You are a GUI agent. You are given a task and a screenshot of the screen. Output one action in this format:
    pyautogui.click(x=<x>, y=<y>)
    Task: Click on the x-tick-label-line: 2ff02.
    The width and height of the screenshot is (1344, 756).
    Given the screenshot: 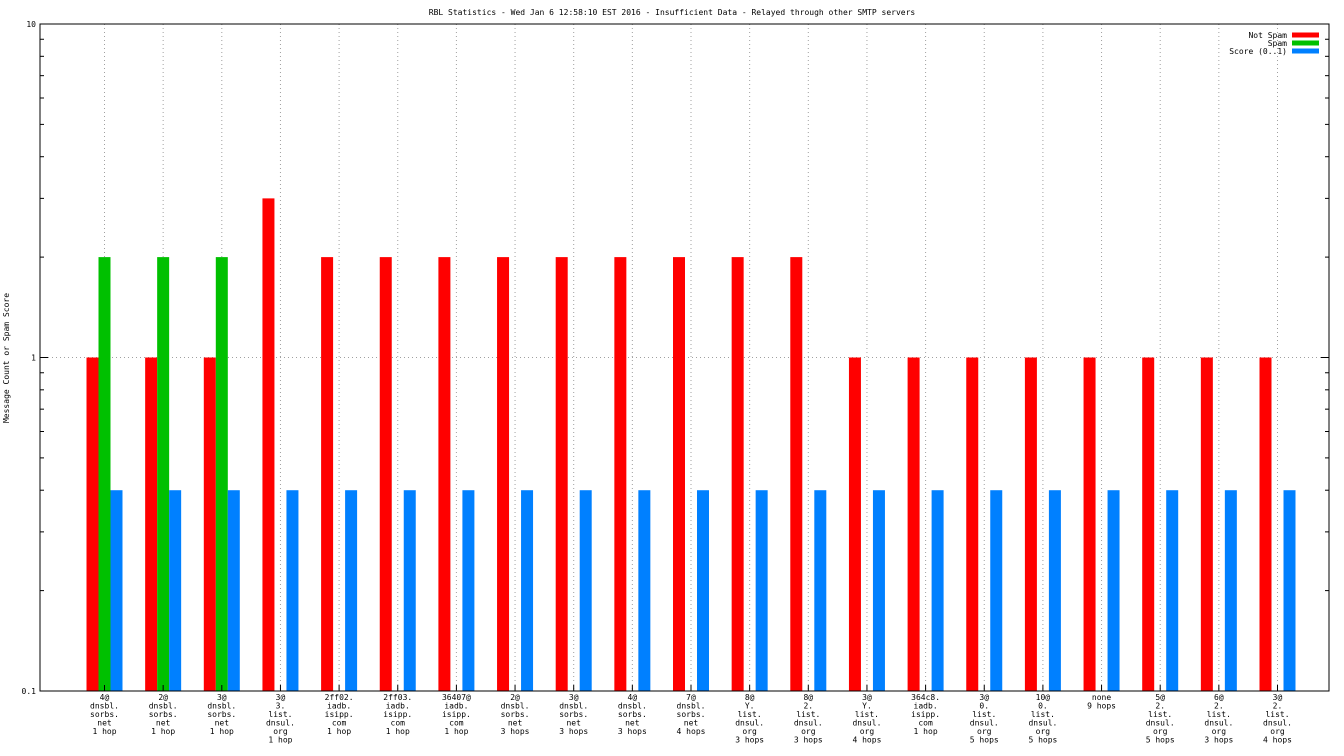 What is the action you would take?
    pyautogui.click(x=339, y=697)
    